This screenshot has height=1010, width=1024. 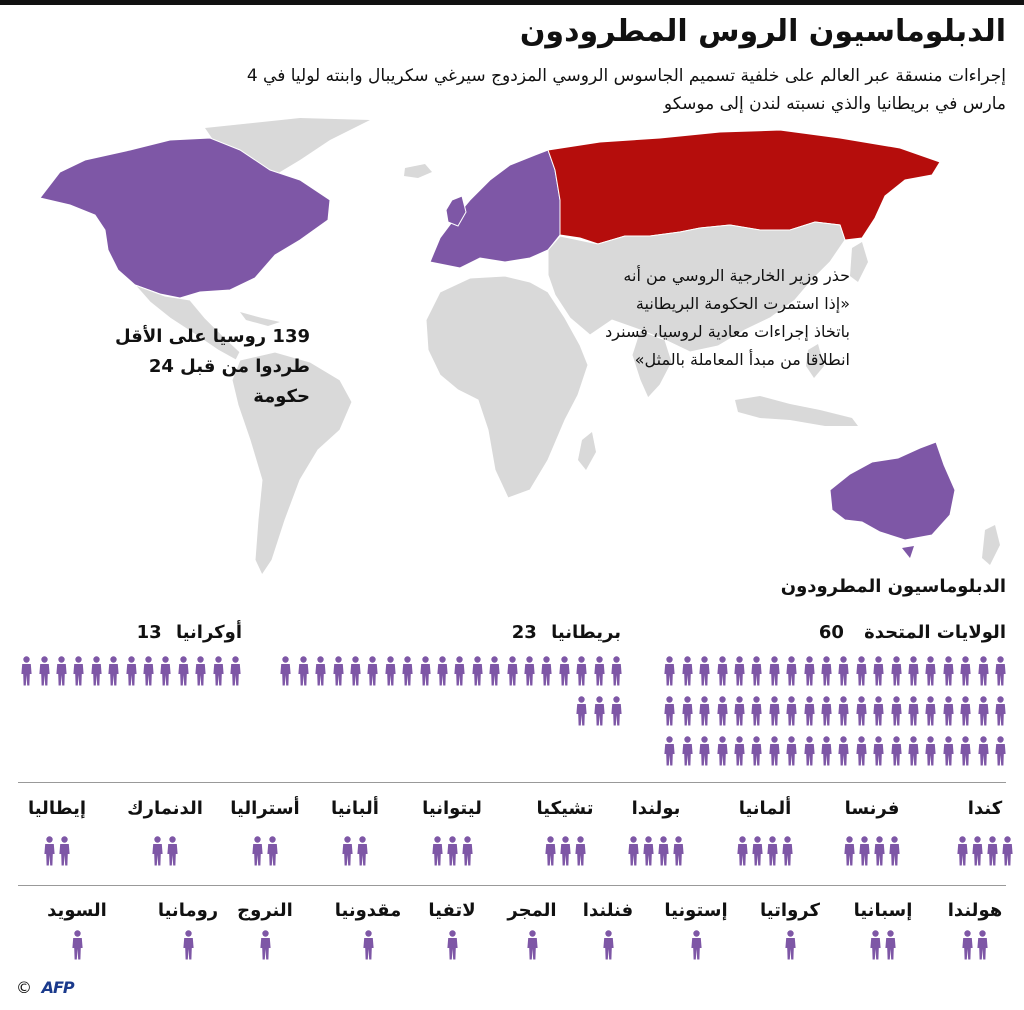 What do you see at coordinates (586, 632) in the screenshot?
I see `uk-country: بريطانيا` at bounding box center [586, 632].